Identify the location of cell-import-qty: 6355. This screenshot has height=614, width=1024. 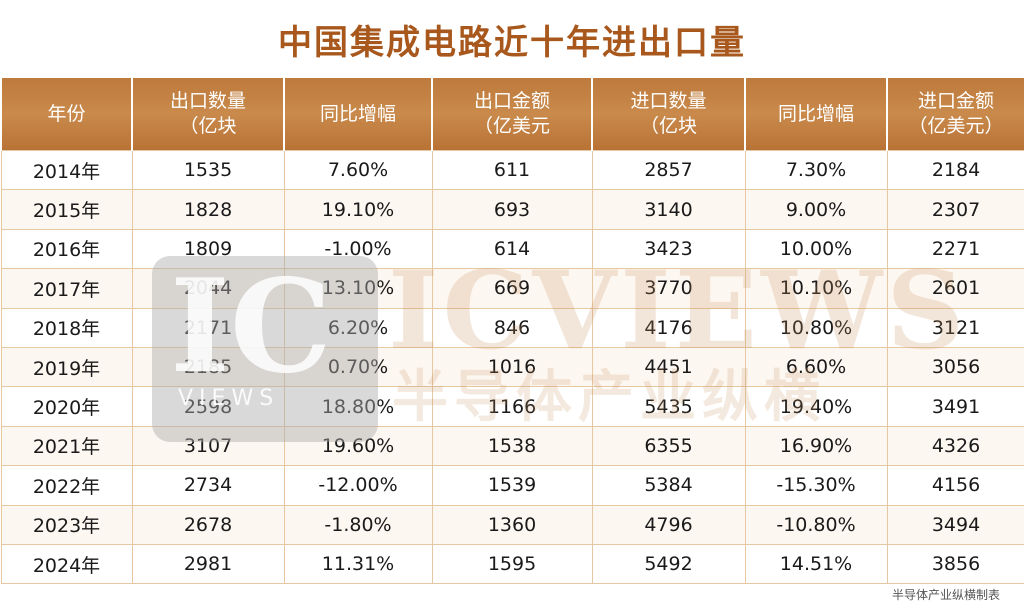
(668, 446).